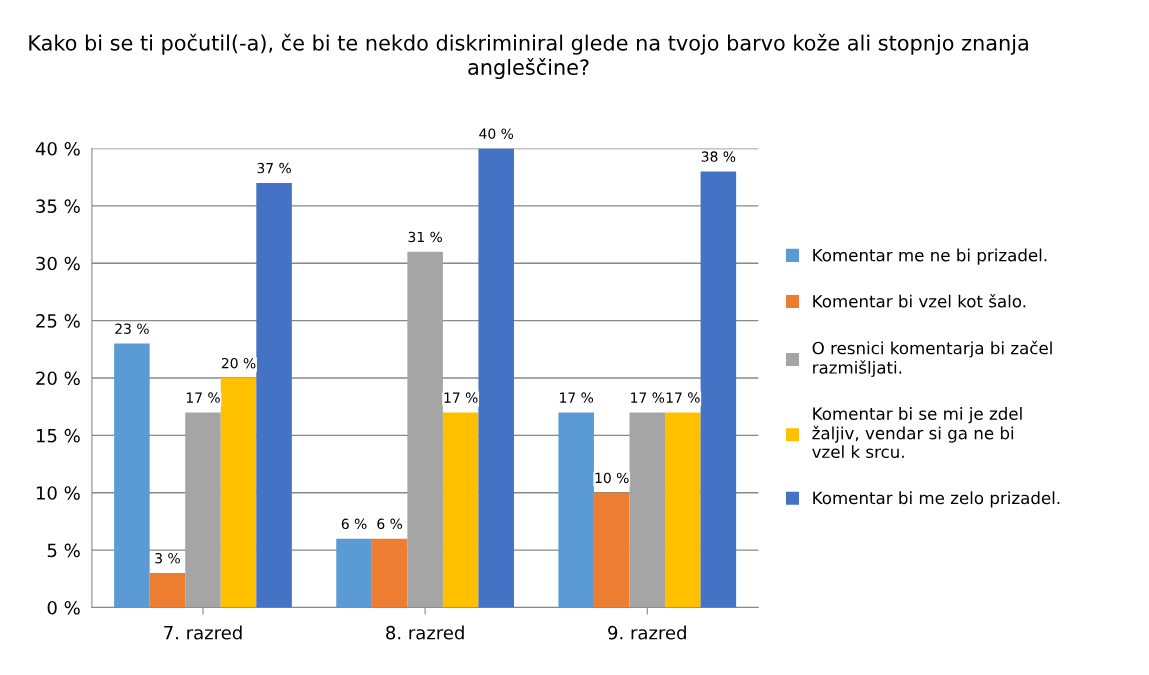 The width and height of the screenshot is (1149, 675). Describe the element at coordinates (930, 256) in the screenshot. I see `legend-label: Komentar me ne bi prizadel.` at that location.